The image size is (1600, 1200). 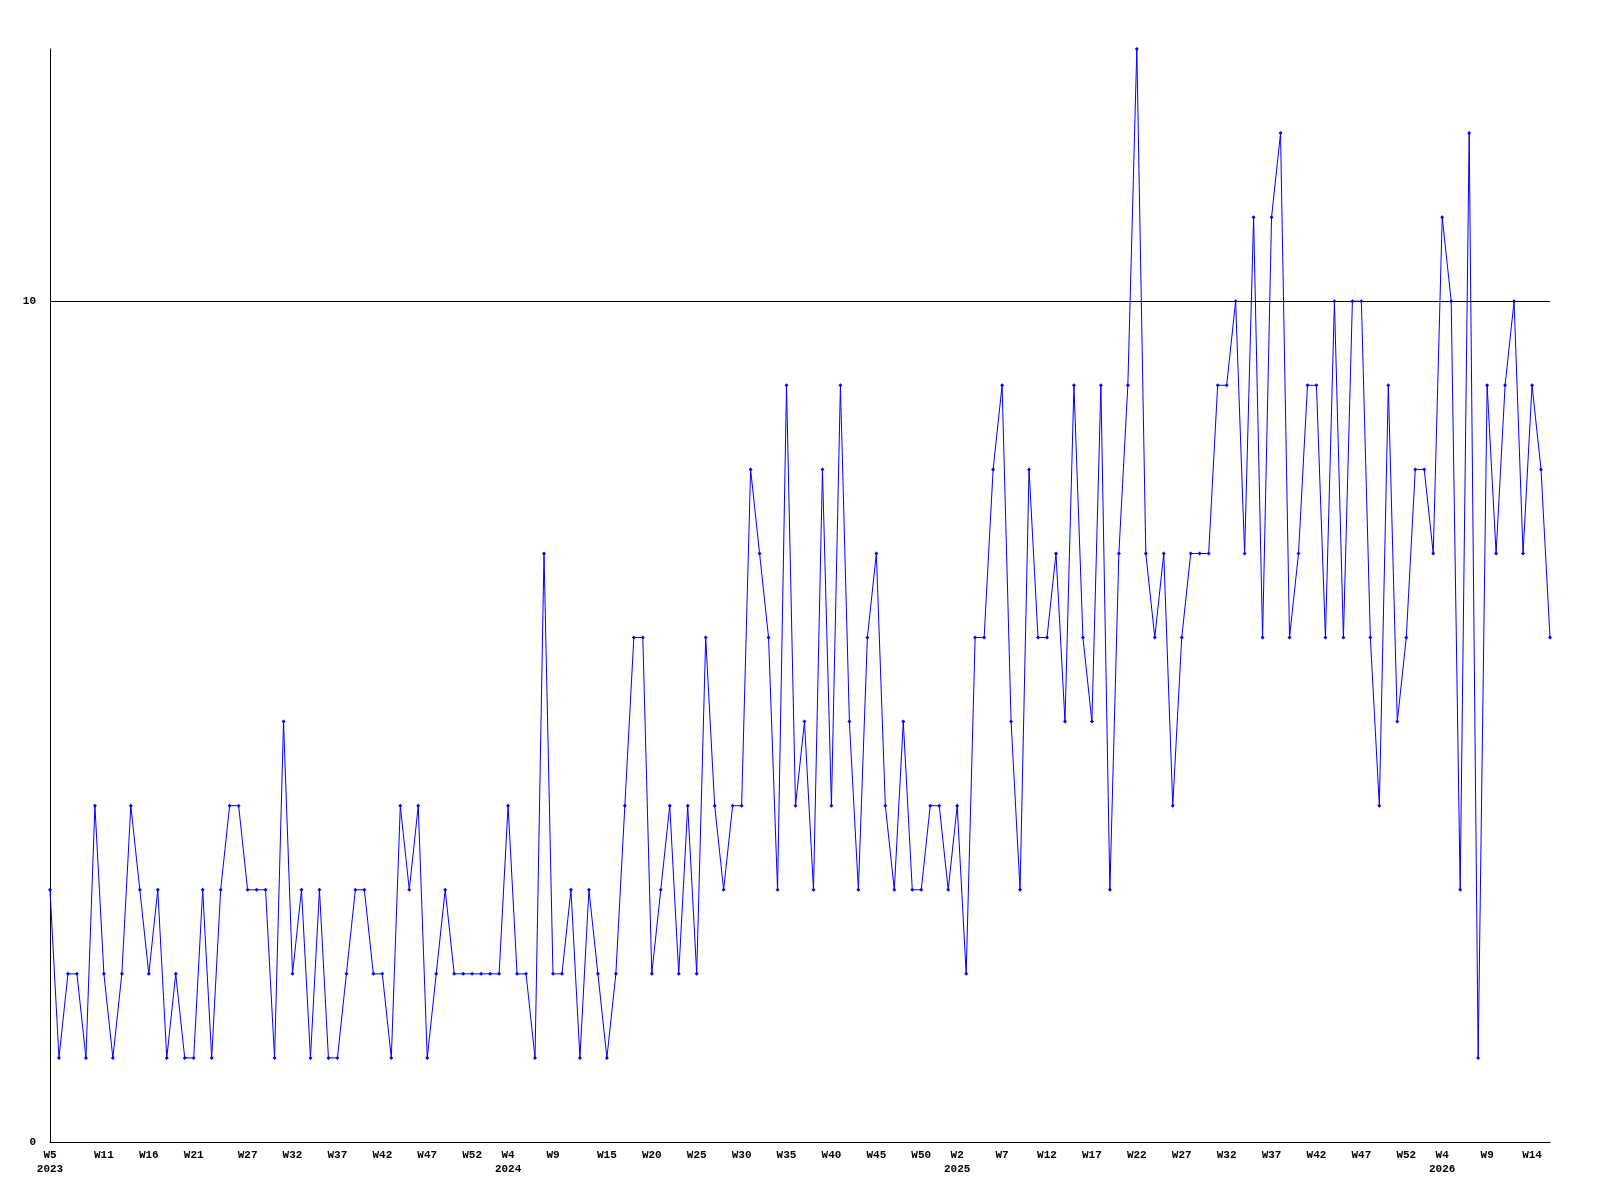 What do you see at coordinates (921, 1155) in the screenshot?
I see `x-tick-label: W50` at bounding box center [921, 1155].